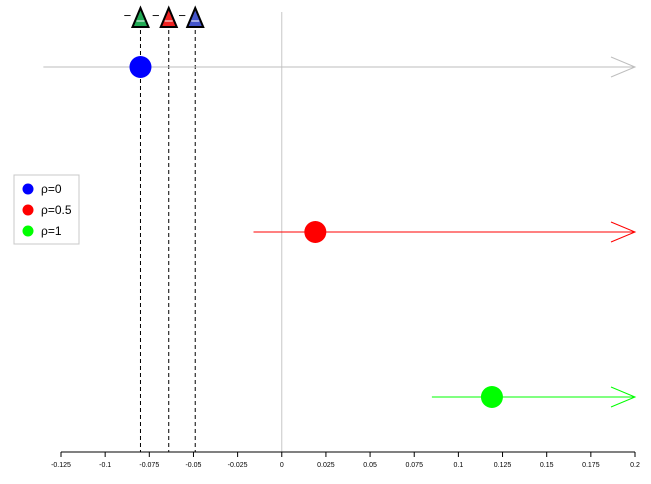  Describe the element at coordinates (370, 465) in the screenshot. I see `x-tick-label-7: 0.05` at that location.